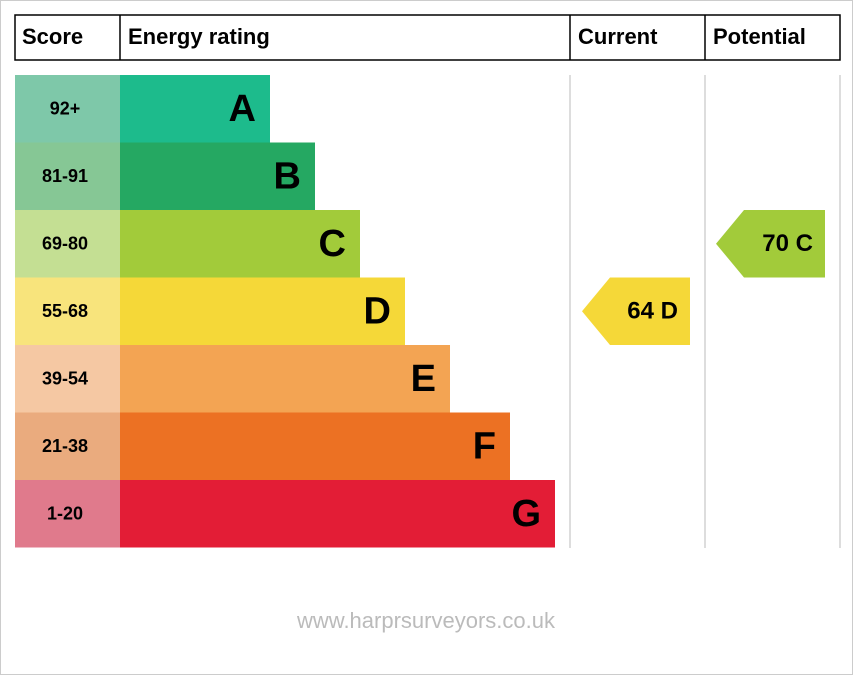  What do you see at coordinates (423, 379) in the screenshot?
I see `rating-letter: E` at bounding box center [423, 379].